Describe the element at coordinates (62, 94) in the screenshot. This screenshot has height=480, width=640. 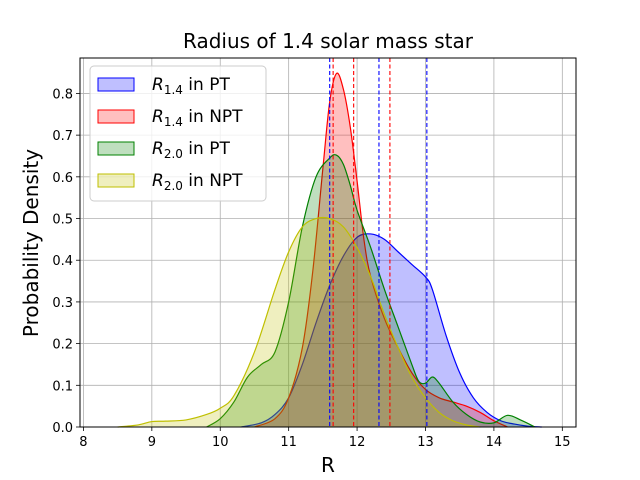
I see `y-tick-label: 0.8` at that location.